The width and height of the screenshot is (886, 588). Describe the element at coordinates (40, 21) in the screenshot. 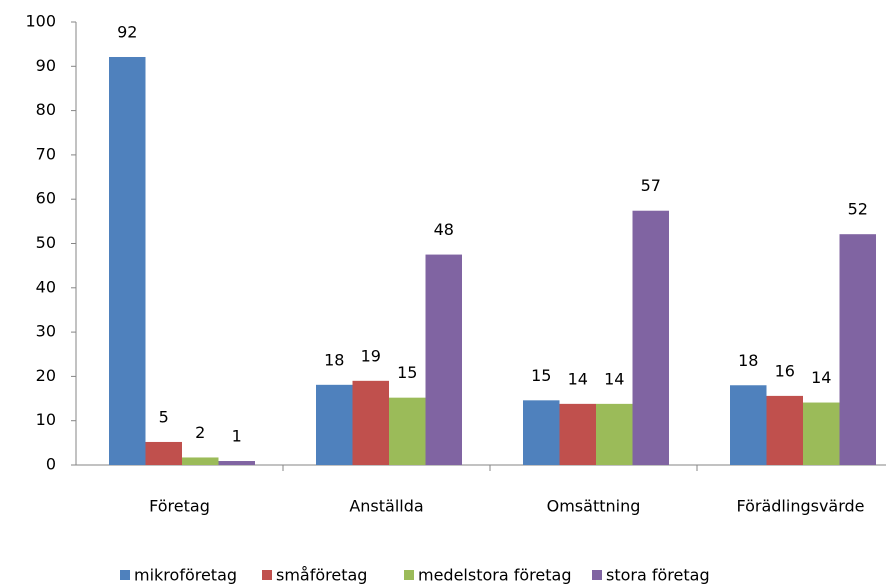

I see `y-tick-label: 100` at that location.